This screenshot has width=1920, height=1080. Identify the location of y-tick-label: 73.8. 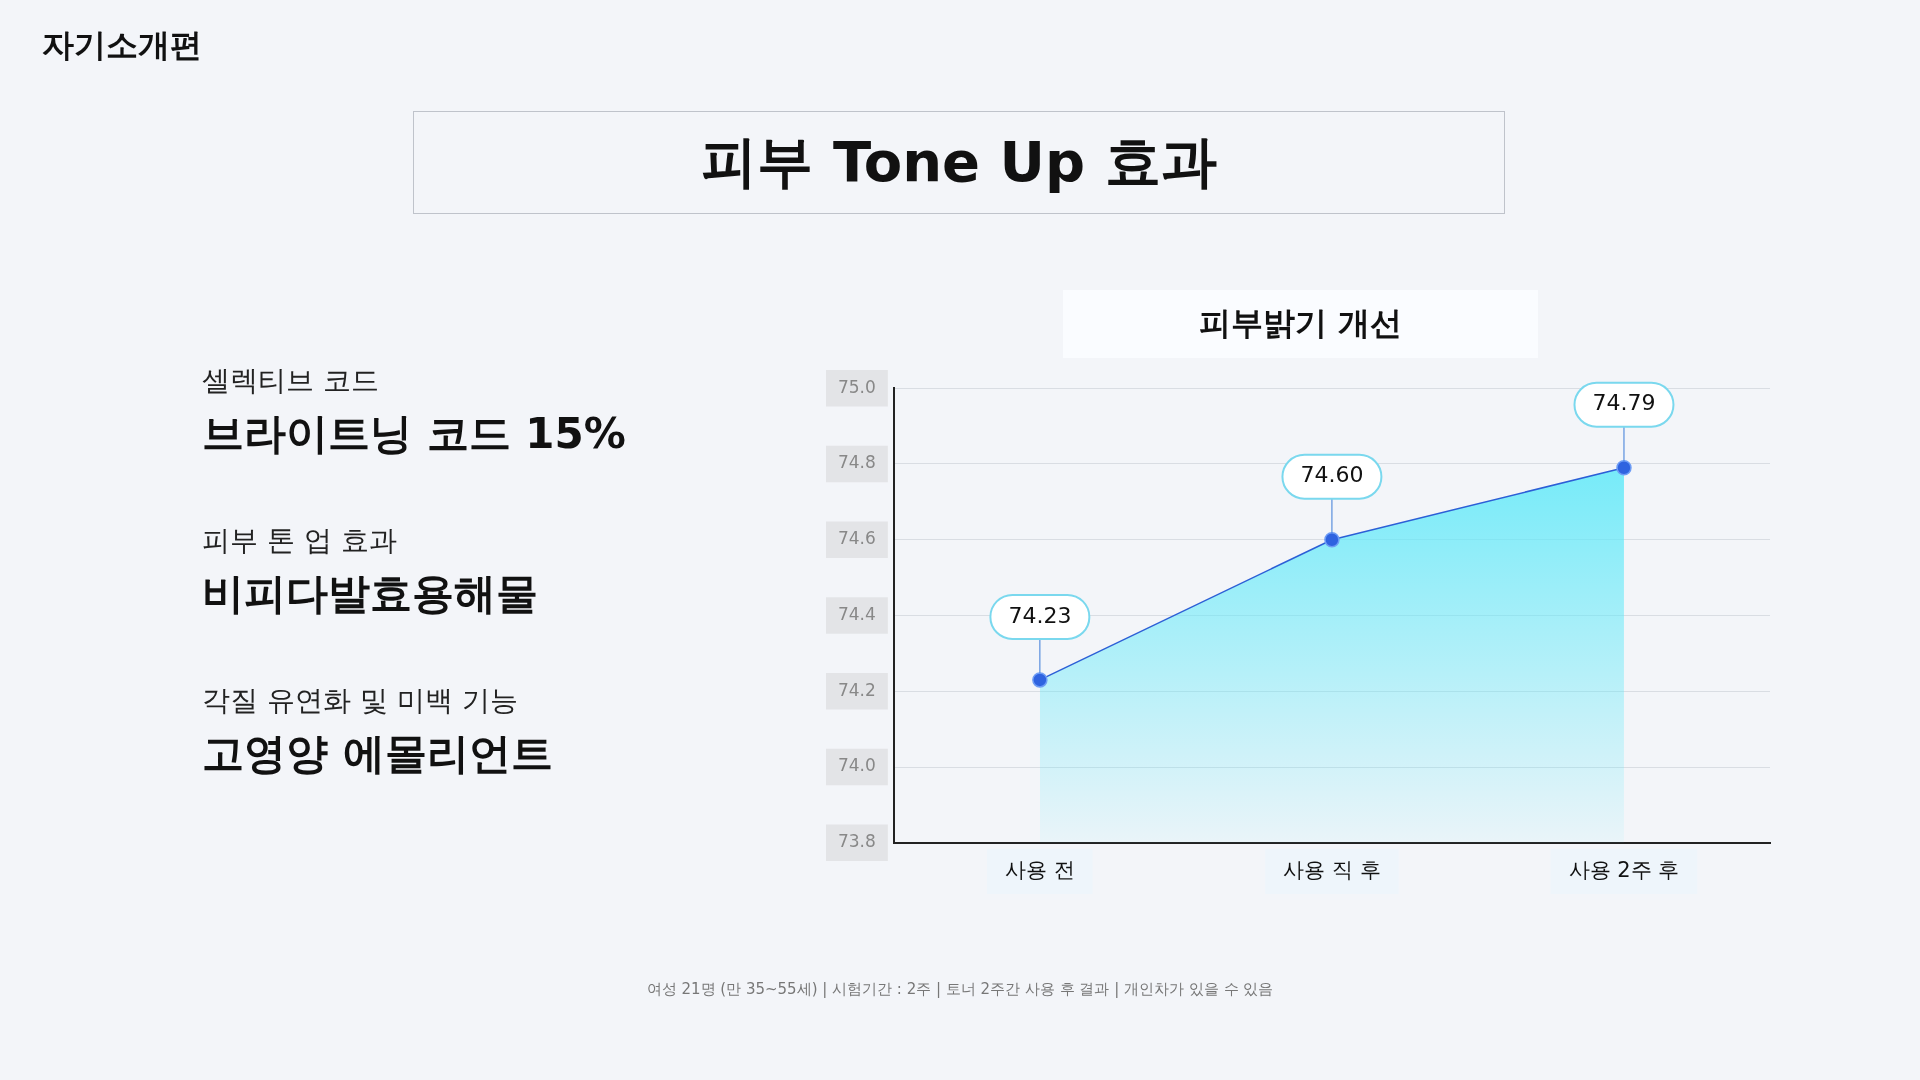
(856, 841).